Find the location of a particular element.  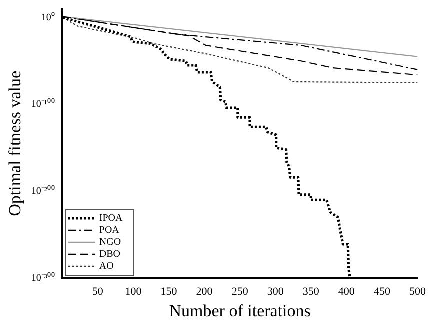

x-tick-label: 250 is located at coordinates (240, 292).